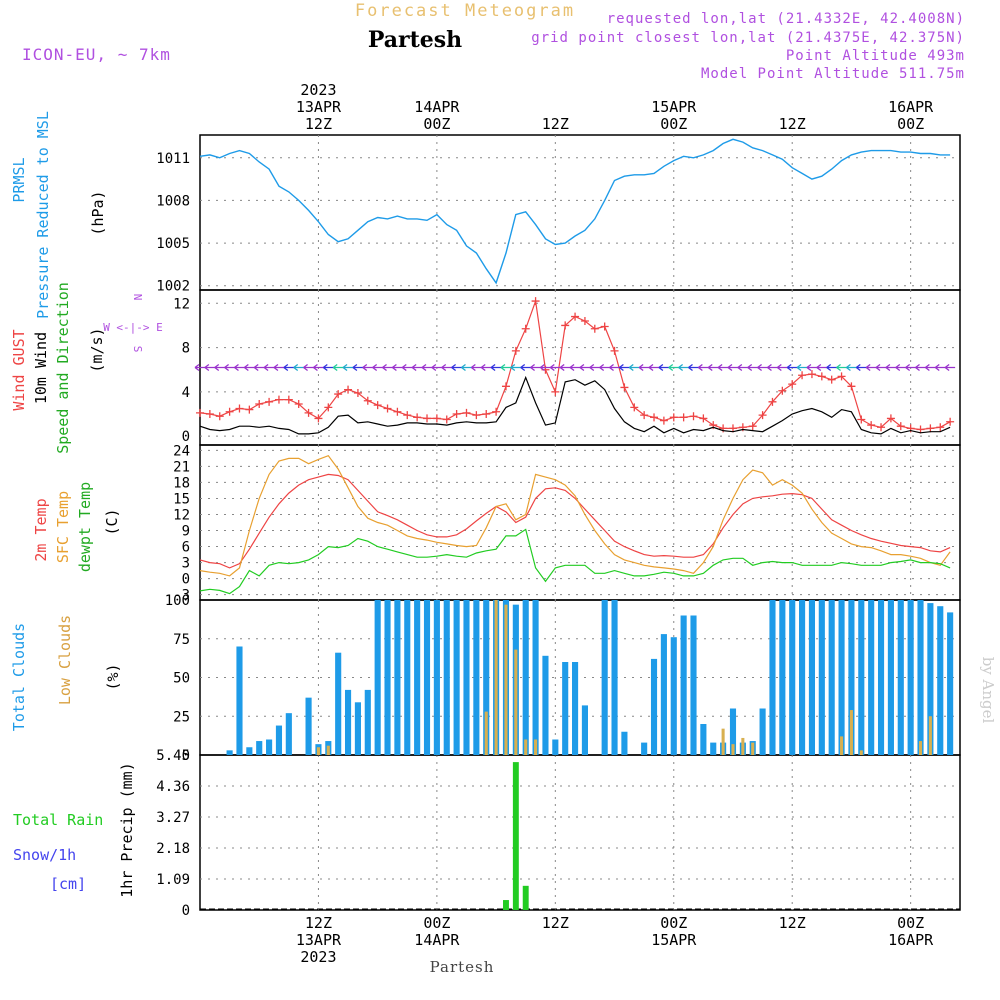 The image size is (1000, 1000). I want to click on bottom-tick-label: 00Z, so click(910, 923).